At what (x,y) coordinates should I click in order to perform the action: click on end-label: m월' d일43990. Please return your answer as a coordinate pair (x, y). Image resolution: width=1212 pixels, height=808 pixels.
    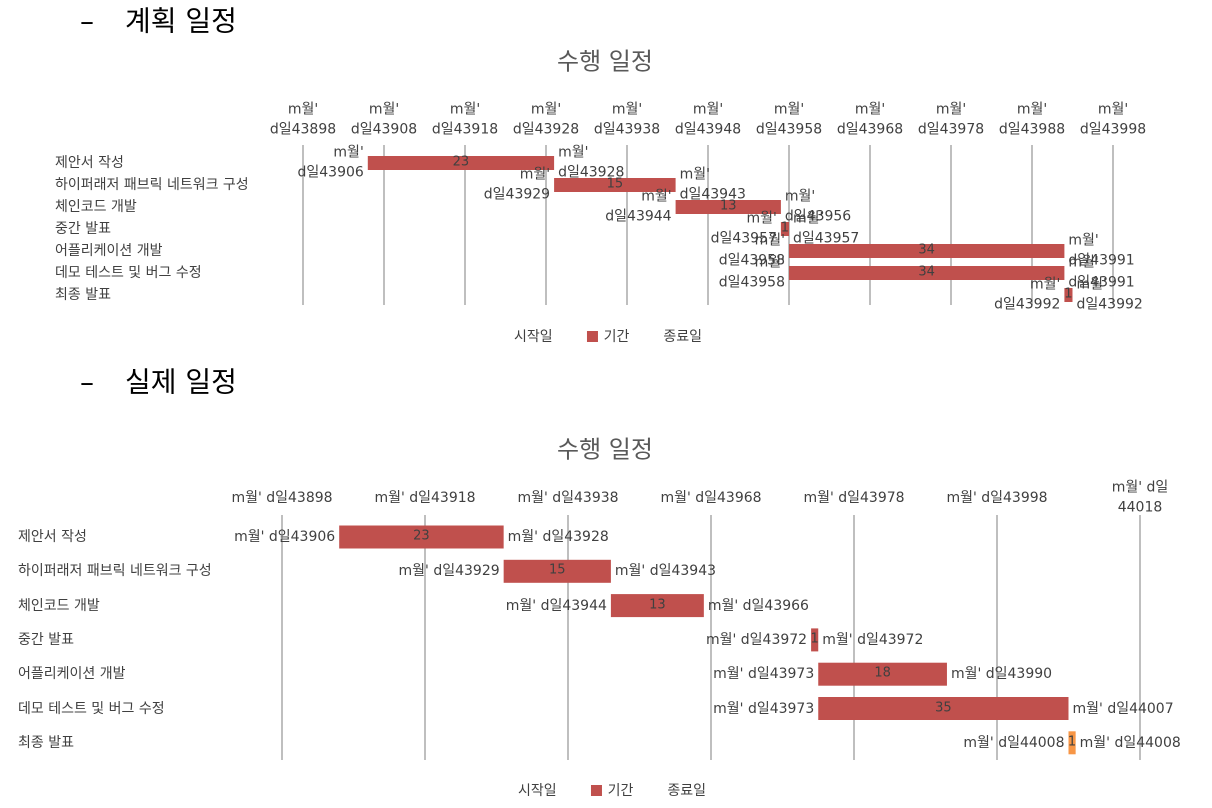
    Looking at the image, I should click on (1001, 674).